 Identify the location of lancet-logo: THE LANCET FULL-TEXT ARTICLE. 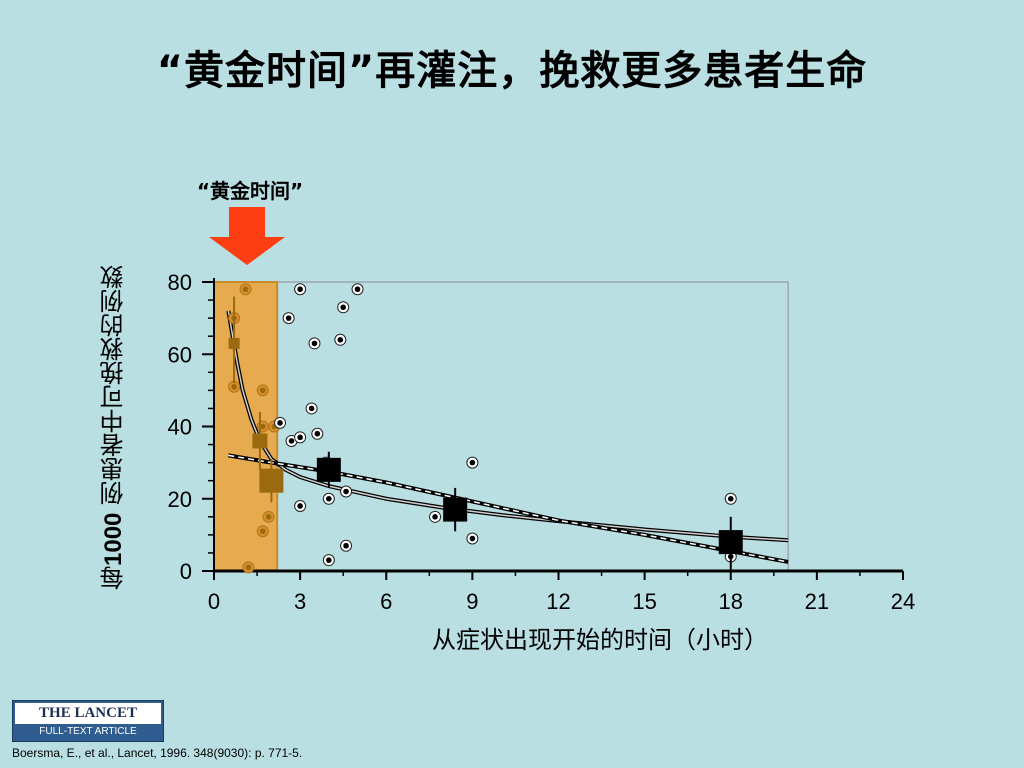
(88, 721).